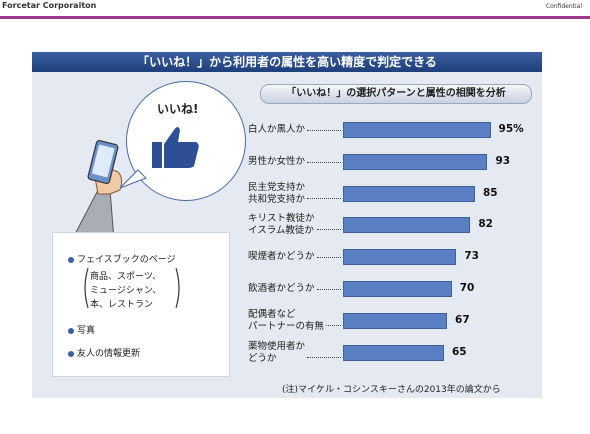 Image resolution: width=590 pixels, height=434 pixels. Describe the element at coordinates (277, 193) in the screenshot. I see `category-label: 民主党支持か 共和党支持か` at that location.